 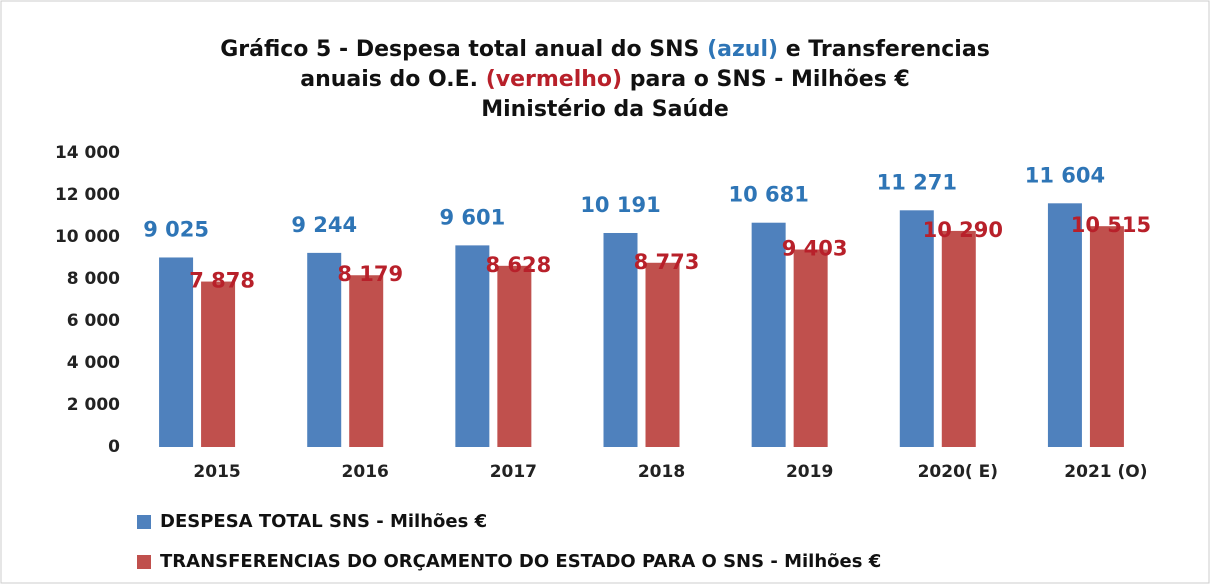 What do you see at coordinates (667, 262) in the screenshot?
I see `value-label: 8 773` at bounding box center [667, 262].